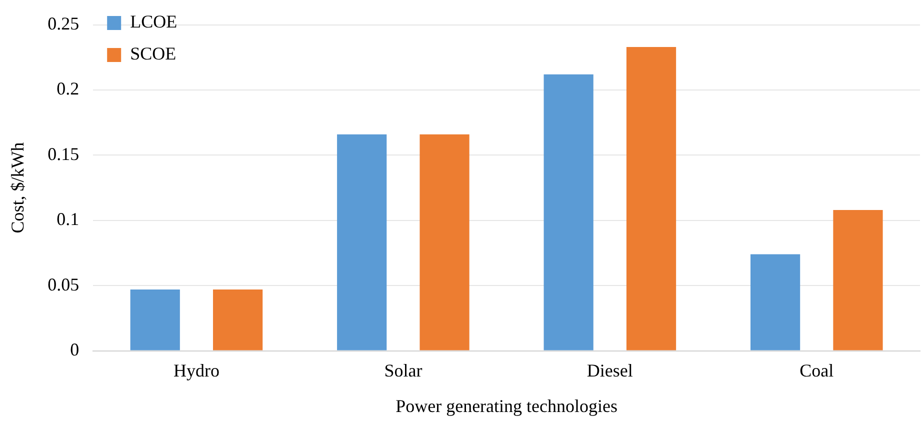  Describe the element at coordinates (75, 350) in the screenshot. I see `y-tick-label: 0` at that location.